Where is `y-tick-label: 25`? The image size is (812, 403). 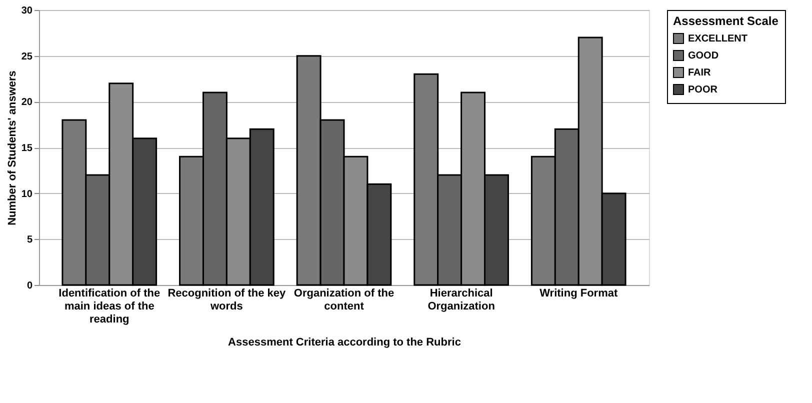
y-tick-label: 25 is located at coordinates (27, 56).